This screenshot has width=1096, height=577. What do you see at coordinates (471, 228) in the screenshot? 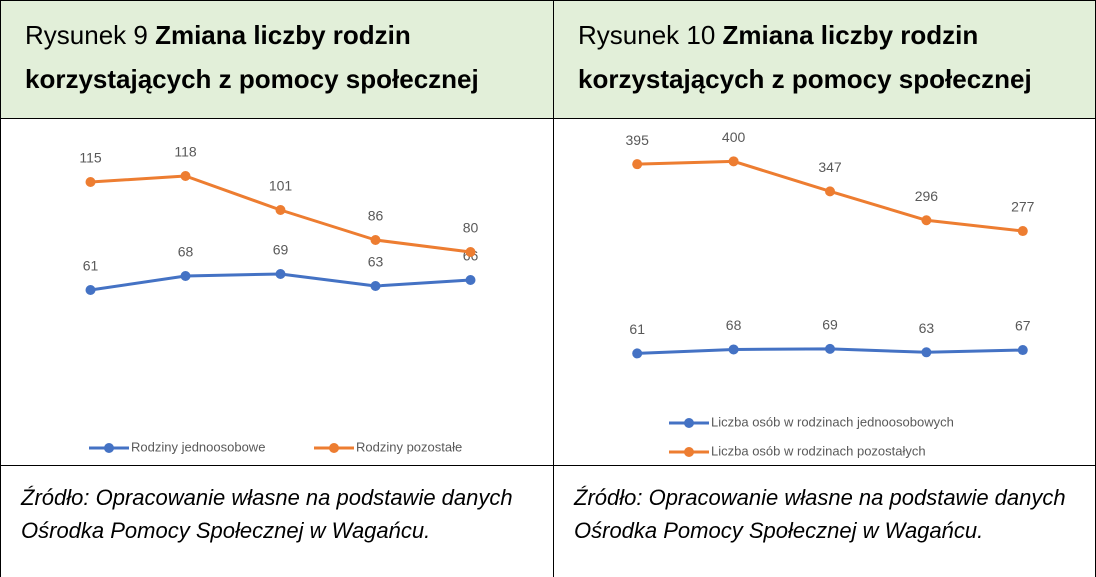
I see `data-label: 80` at bounding box center [471, 228].